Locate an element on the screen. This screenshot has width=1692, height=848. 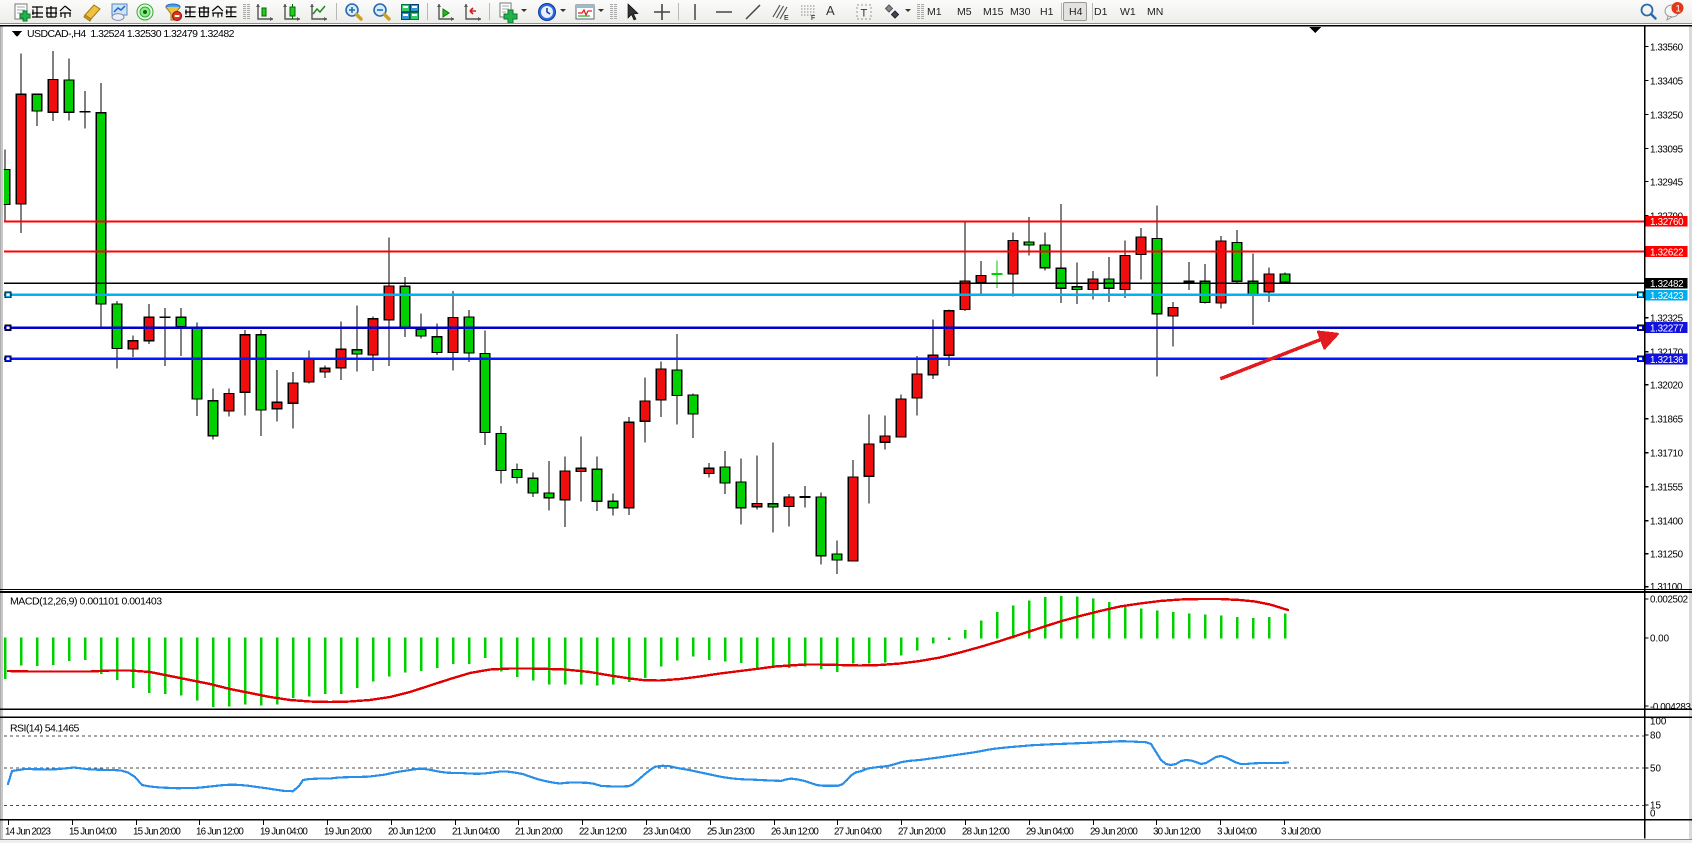
svg-text: 1.32423 is located at coordinates (1667, 296).